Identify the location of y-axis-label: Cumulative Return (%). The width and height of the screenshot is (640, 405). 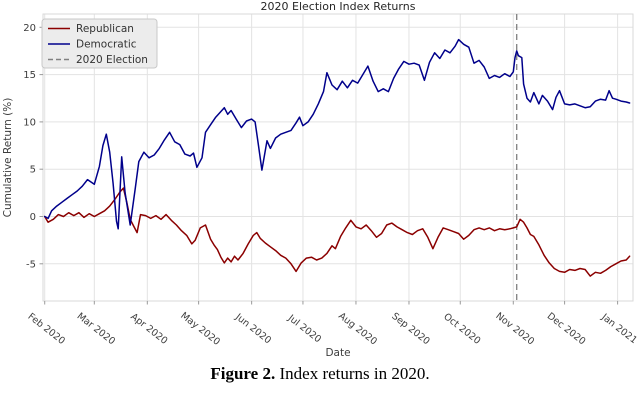
(8, 158).